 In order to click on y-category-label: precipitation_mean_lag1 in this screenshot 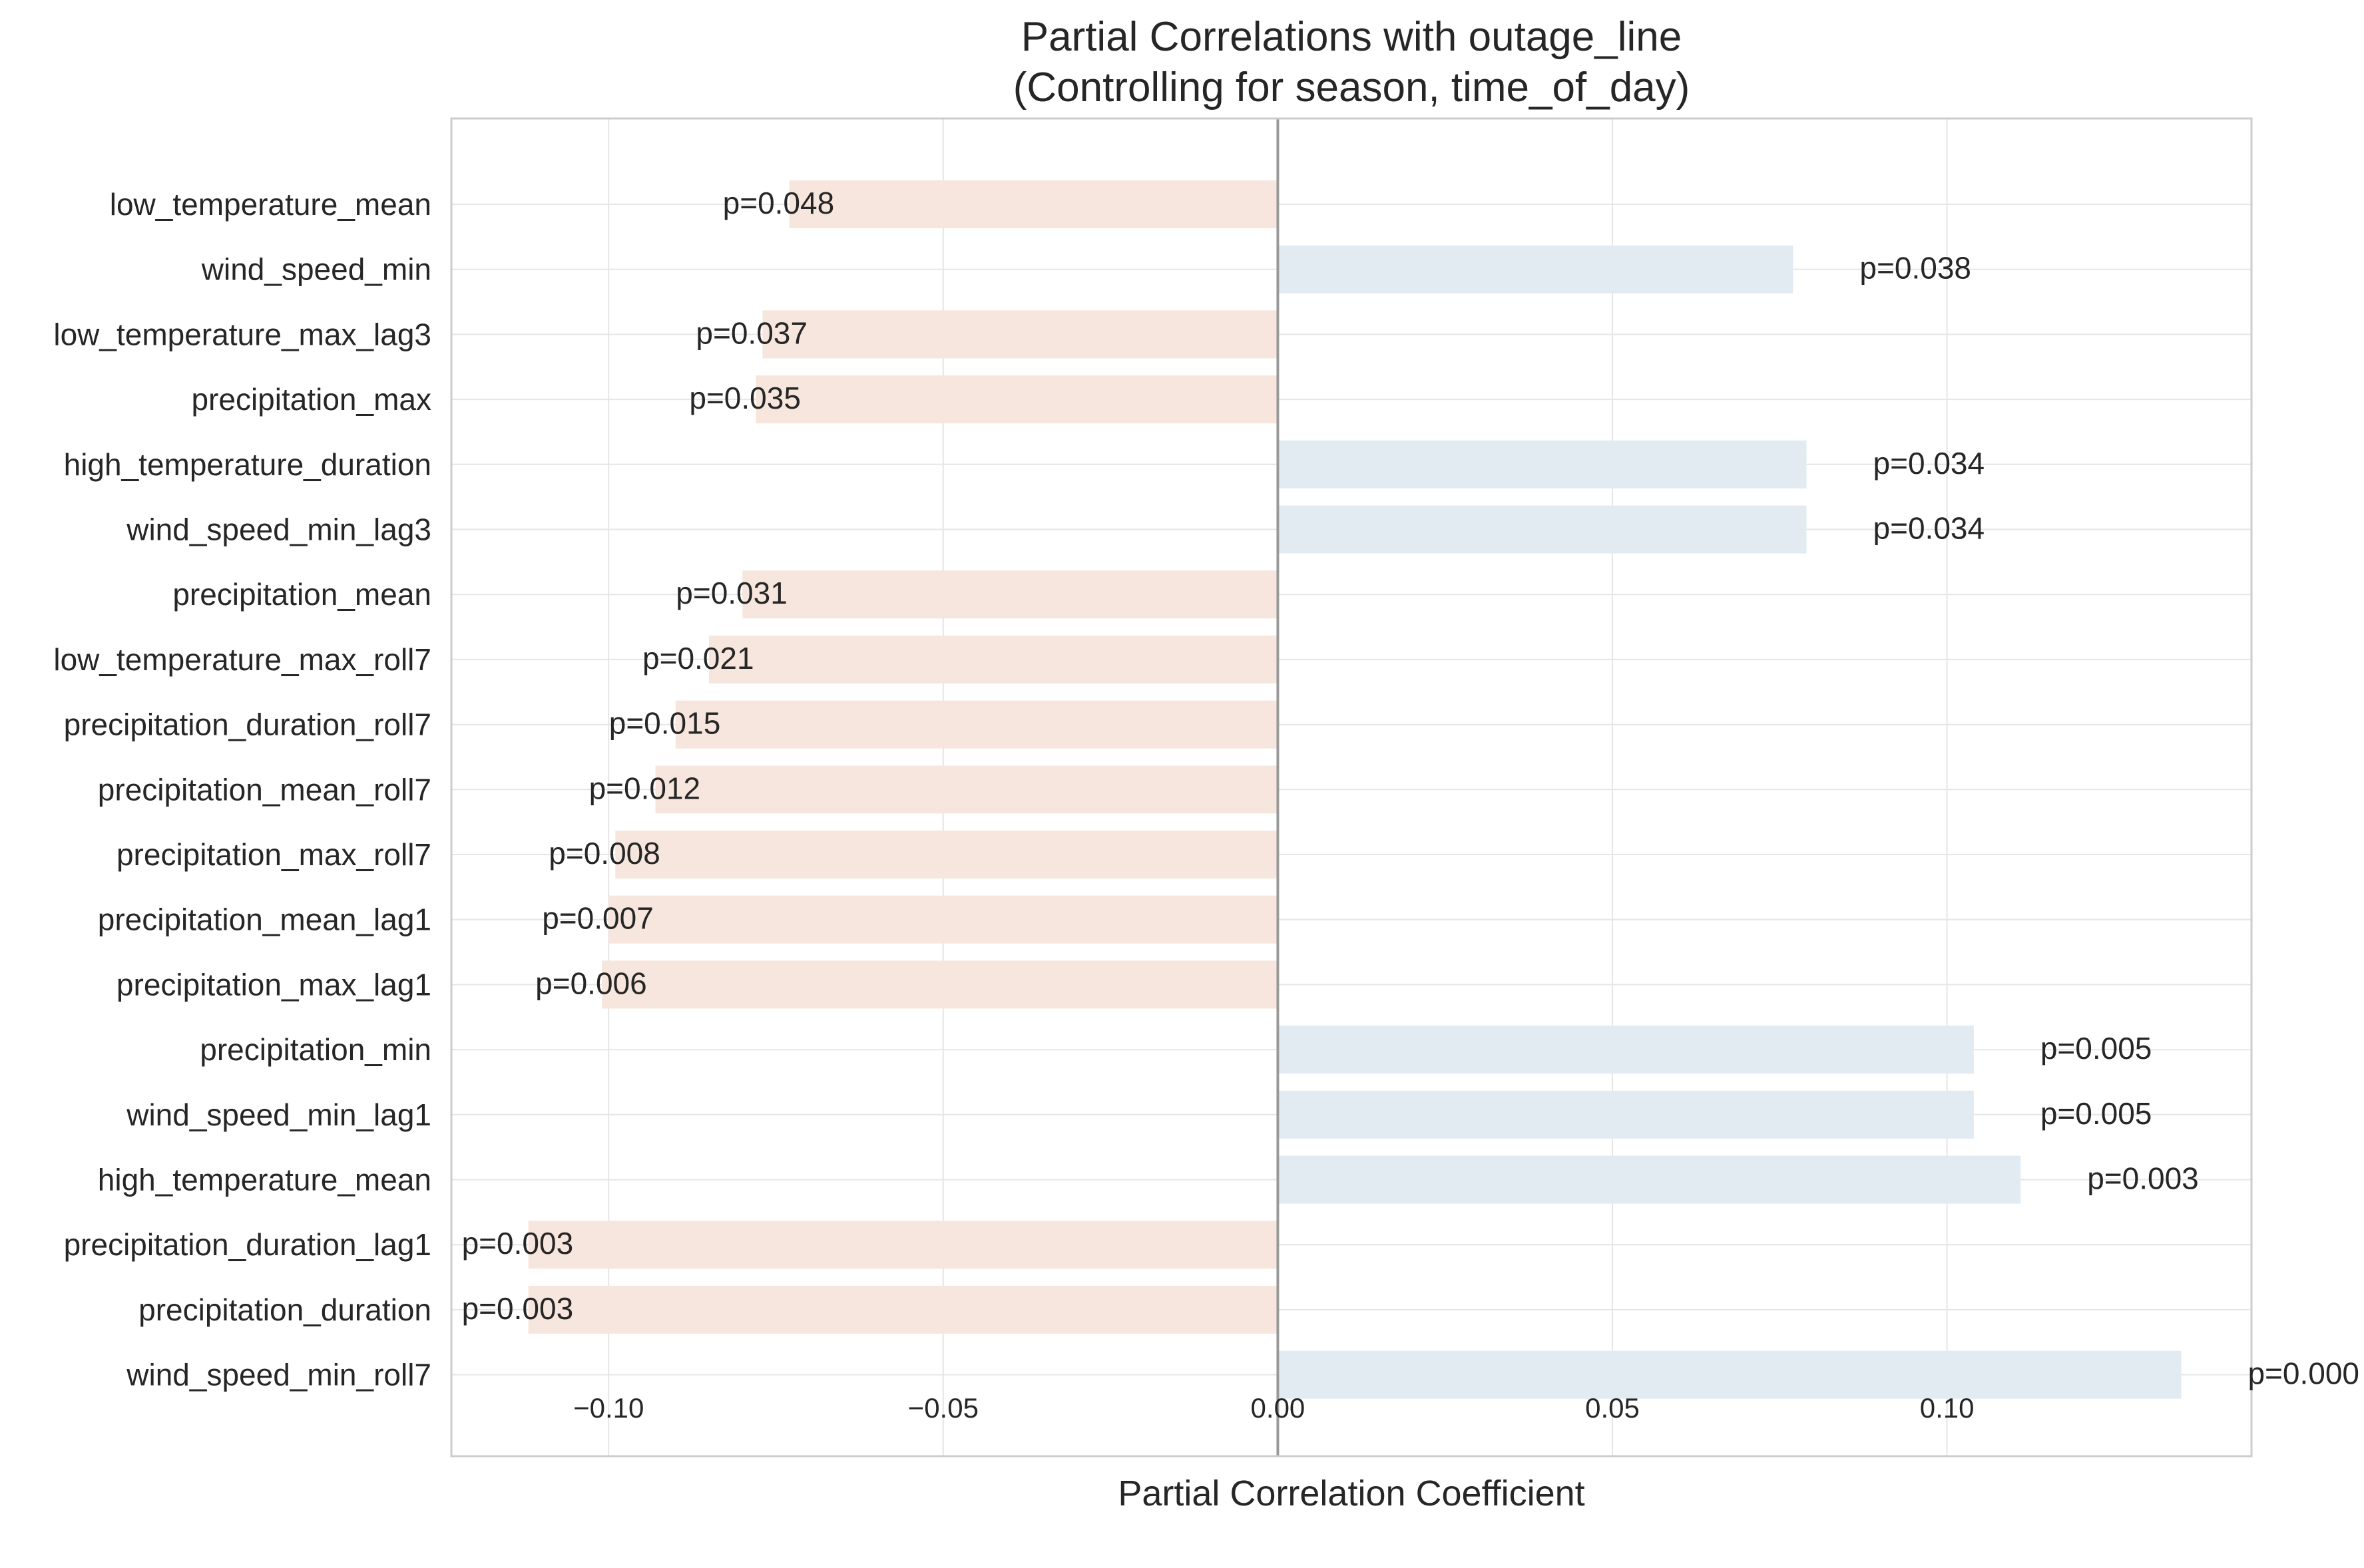, I will do `click(264, 919)`.